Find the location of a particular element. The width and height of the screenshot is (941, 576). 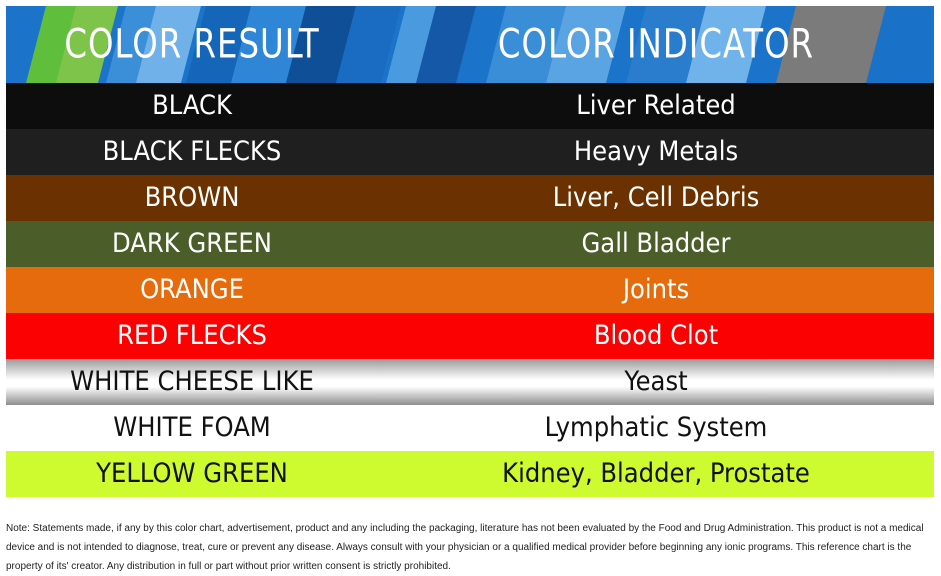

table-row: WHITE FOAM Lymphatic System is located at coordinates (470, 428).